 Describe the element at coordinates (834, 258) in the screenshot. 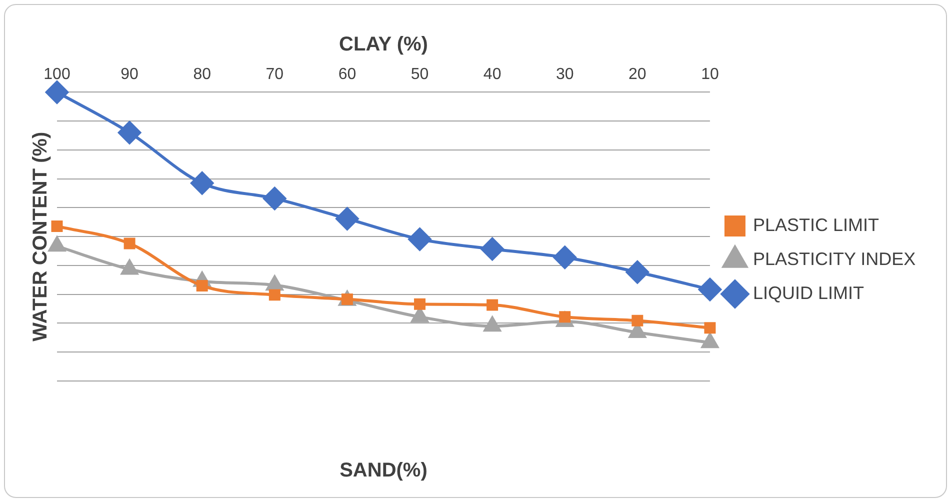

I see `legend-label: PLASTICITY INDEX` at that location.